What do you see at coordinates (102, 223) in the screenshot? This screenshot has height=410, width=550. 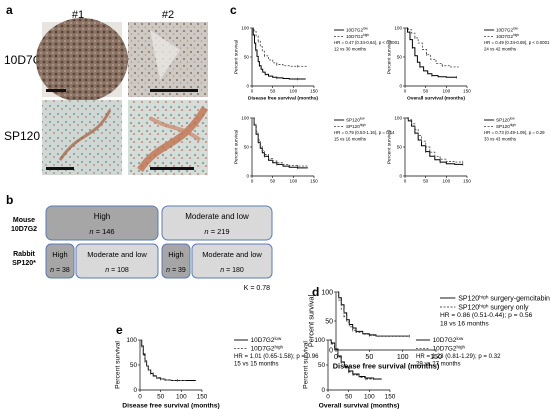 I see `box-10d7g2-high: High n = 146` at bounding box center [102, 223].